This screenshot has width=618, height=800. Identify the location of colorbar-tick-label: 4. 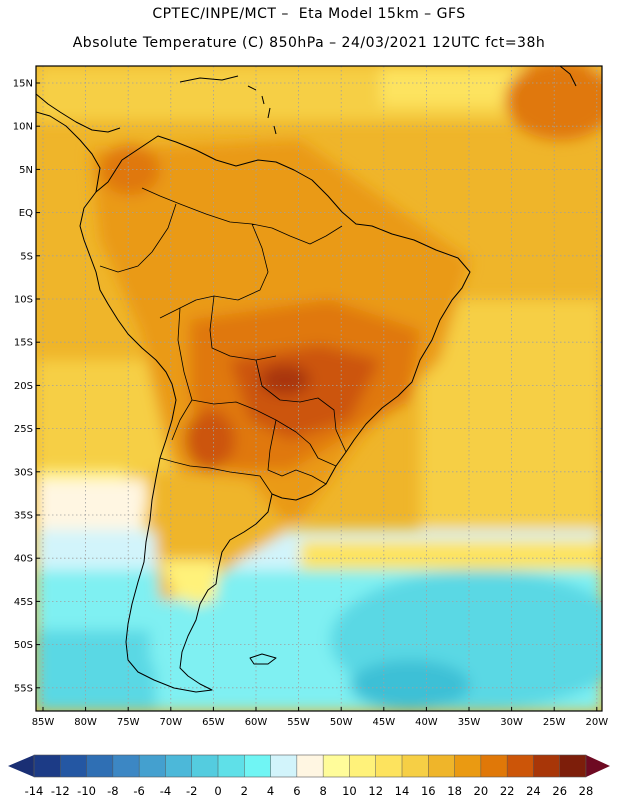
(270, 791).